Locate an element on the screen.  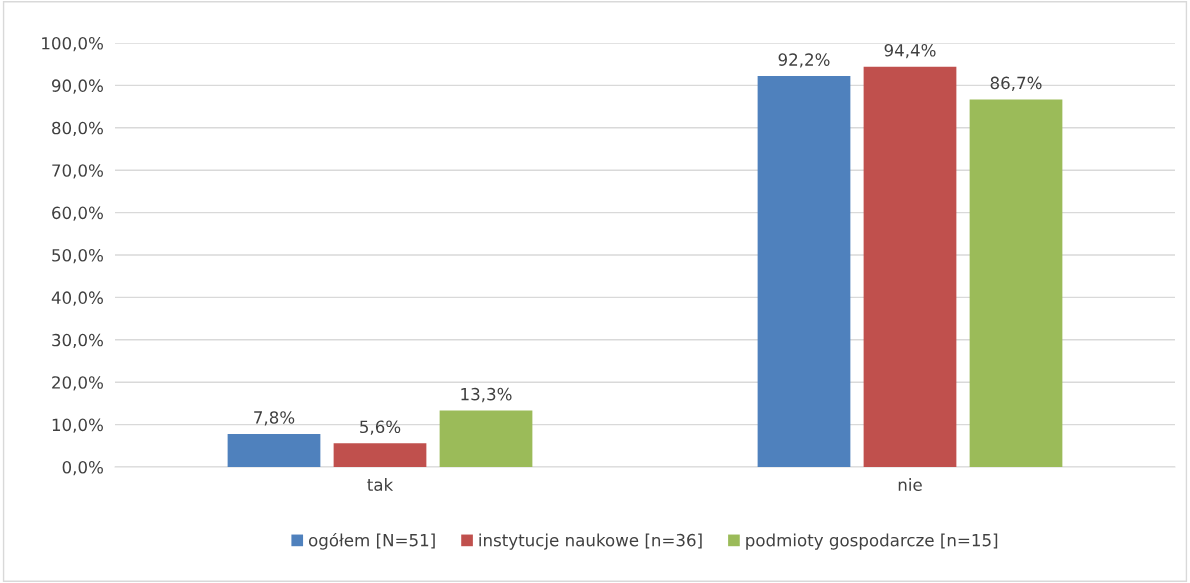
data-label: 86,7% is located at coordinates (1016, 83).